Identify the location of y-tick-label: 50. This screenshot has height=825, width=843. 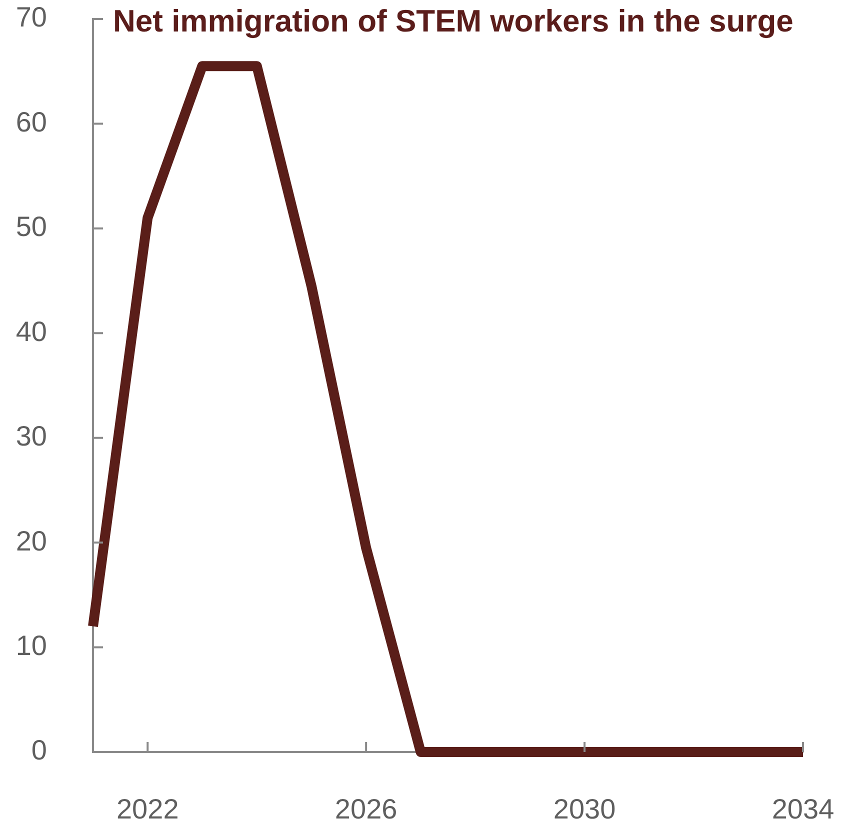
(31, 226).